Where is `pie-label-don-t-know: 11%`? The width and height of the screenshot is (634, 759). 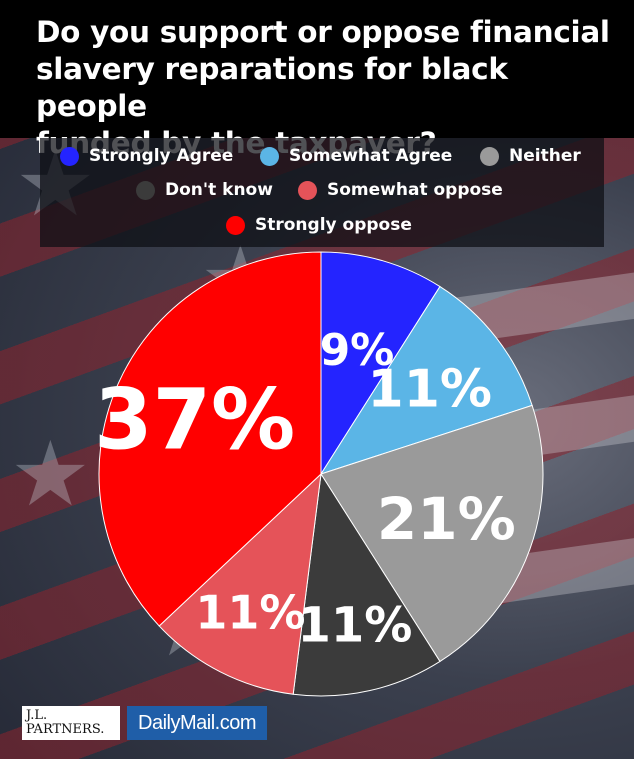
pie-label-don-t-know: 11% is located at coordinates (354, 626).